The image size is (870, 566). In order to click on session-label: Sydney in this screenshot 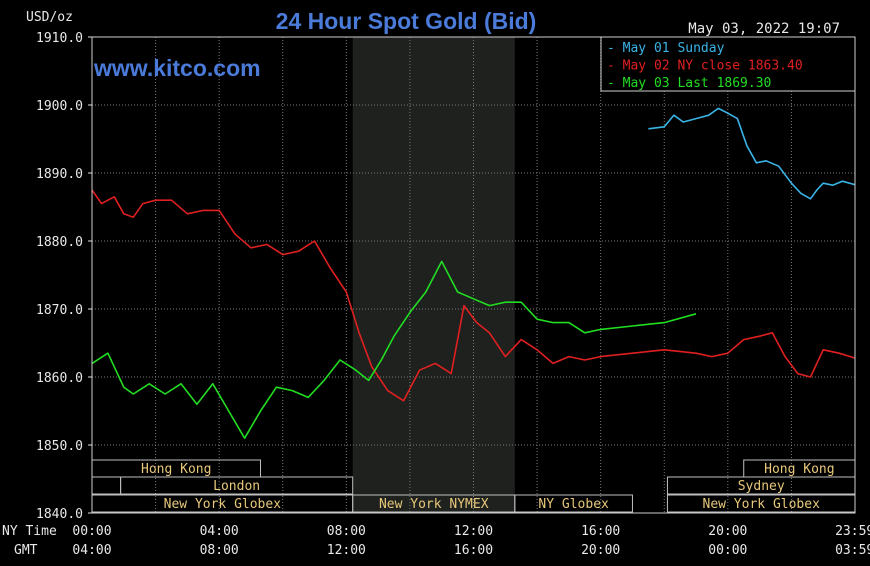, I will do `click(761, 486)`.